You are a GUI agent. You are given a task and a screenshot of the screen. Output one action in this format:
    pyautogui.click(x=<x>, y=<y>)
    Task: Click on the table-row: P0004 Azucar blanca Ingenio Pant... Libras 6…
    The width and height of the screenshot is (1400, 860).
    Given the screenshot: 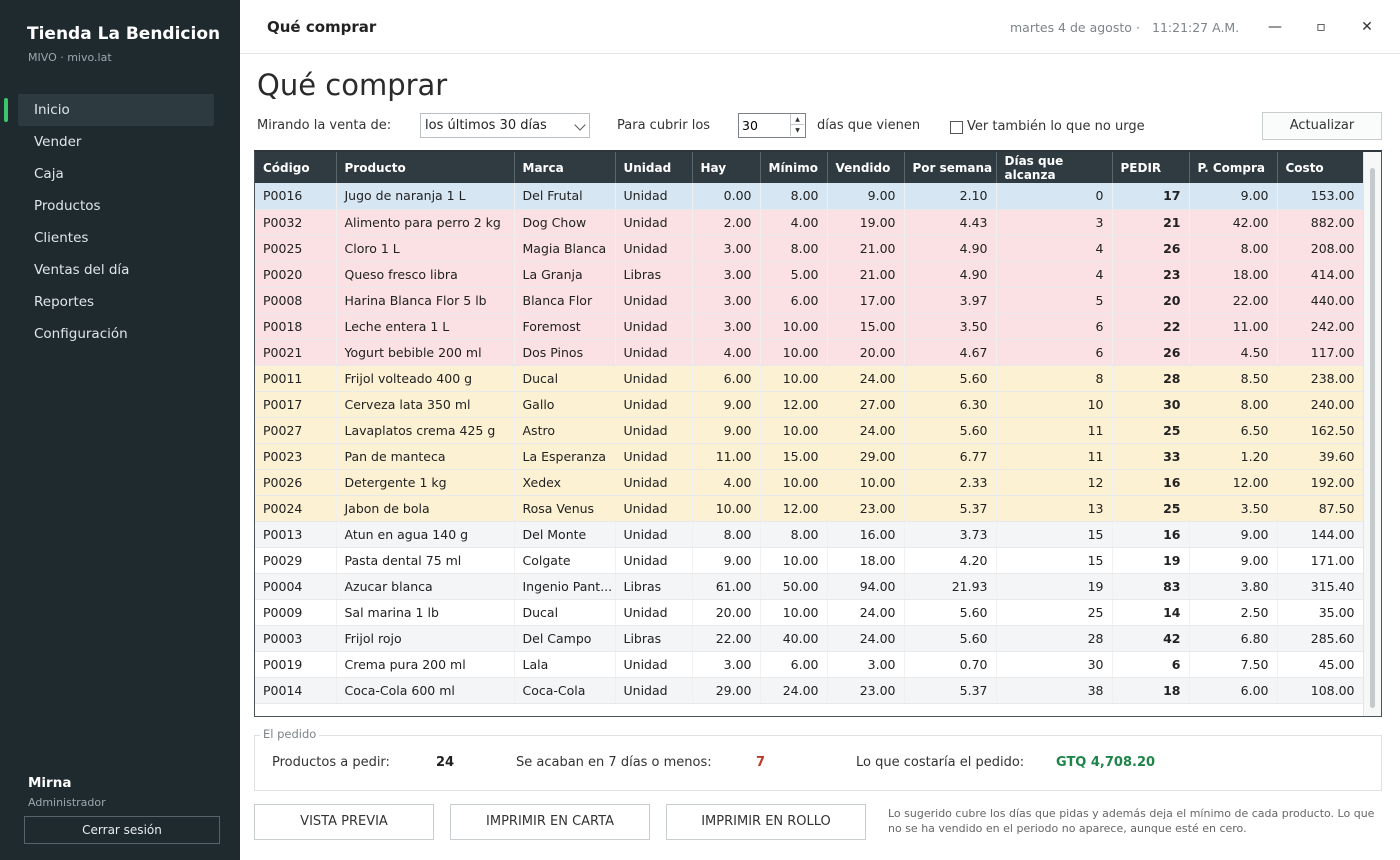 What is the action you would take?
    pyautogui.click(x=809, y=586)
    